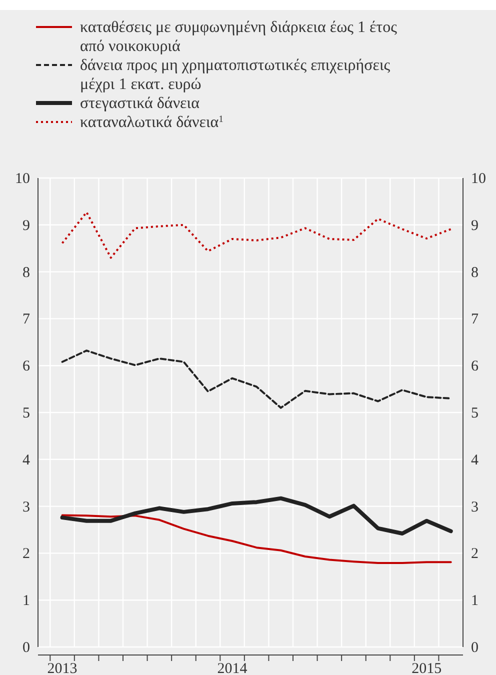  What do you see at coordinates (232, 668) in the screenshot?
I see `x-tick-label: 2014` at bounding box center [232, 668].